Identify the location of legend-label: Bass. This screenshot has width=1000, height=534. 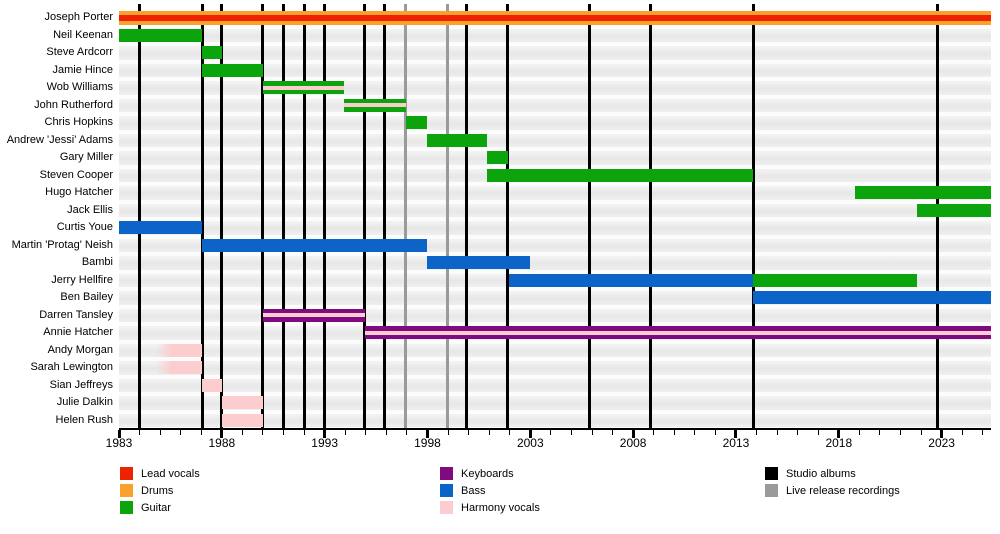
(473, 491).